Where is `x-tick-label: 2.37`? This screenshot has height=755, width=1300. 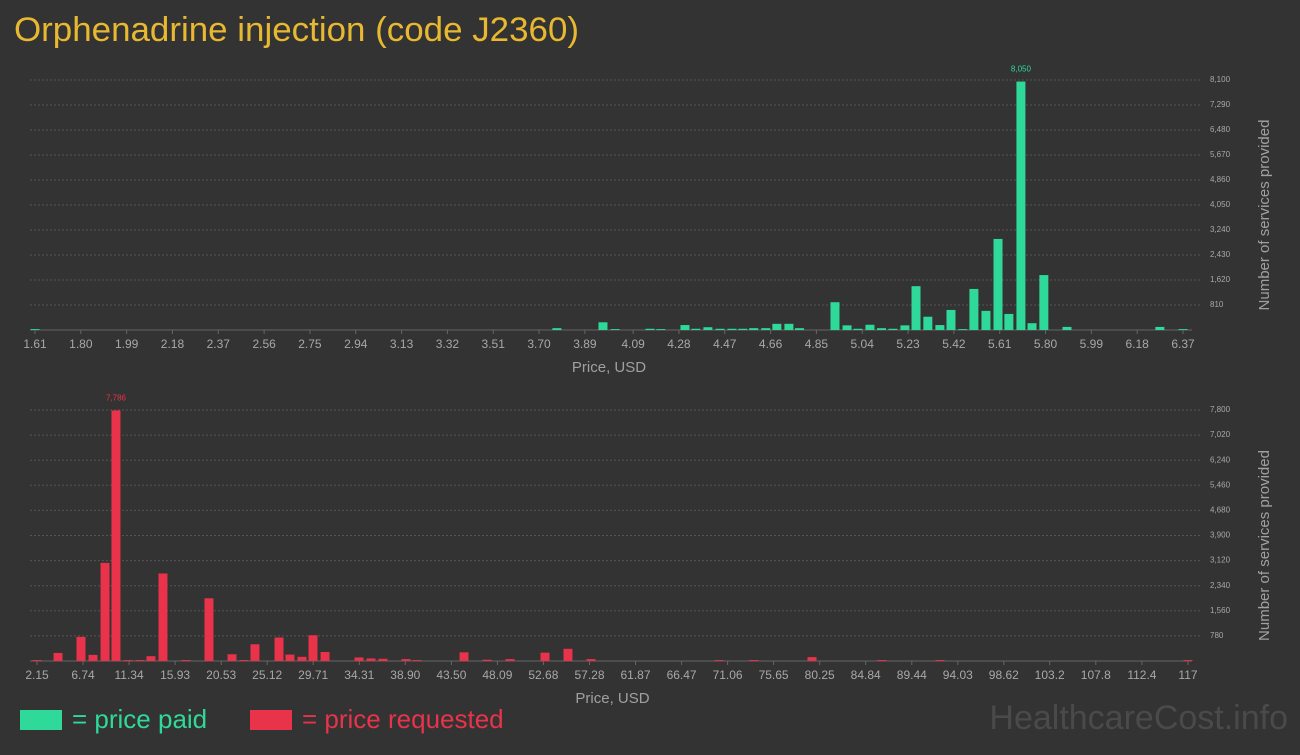 x-tick-label: 2.37 is located at coordinates (219, 344).